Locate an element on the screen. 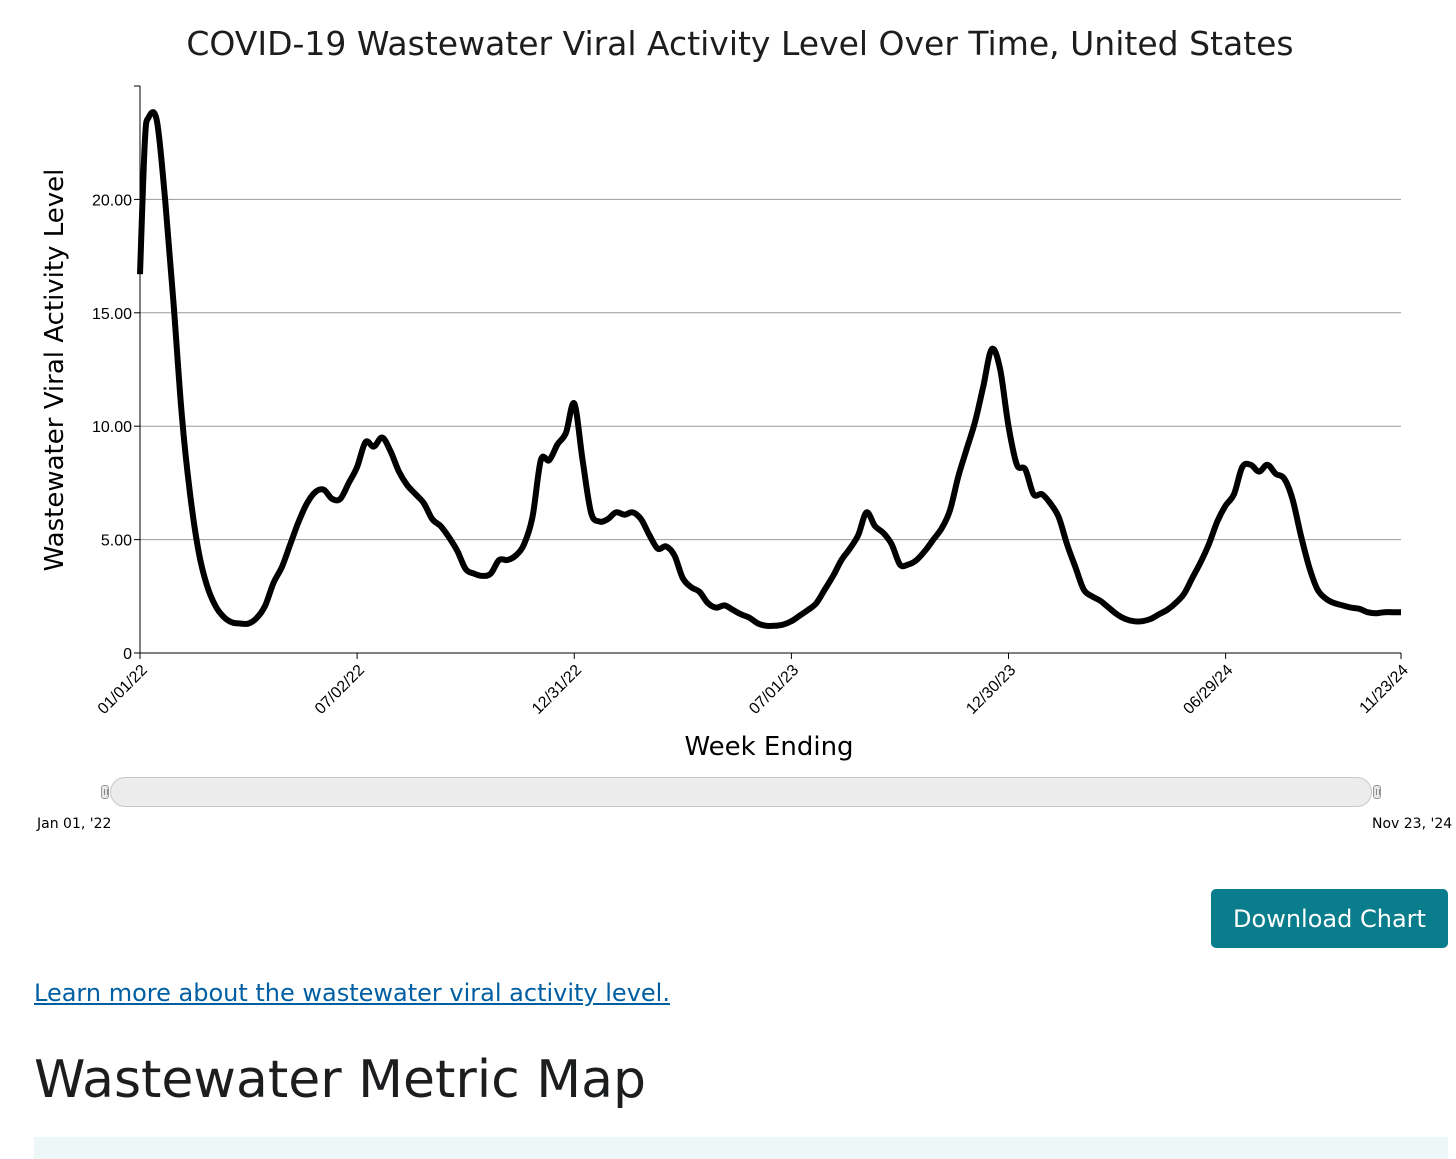 This screenshot has height=1159, width=1456. section-heading: Wastewater Metric Map is located at coordinates (340, 1080).